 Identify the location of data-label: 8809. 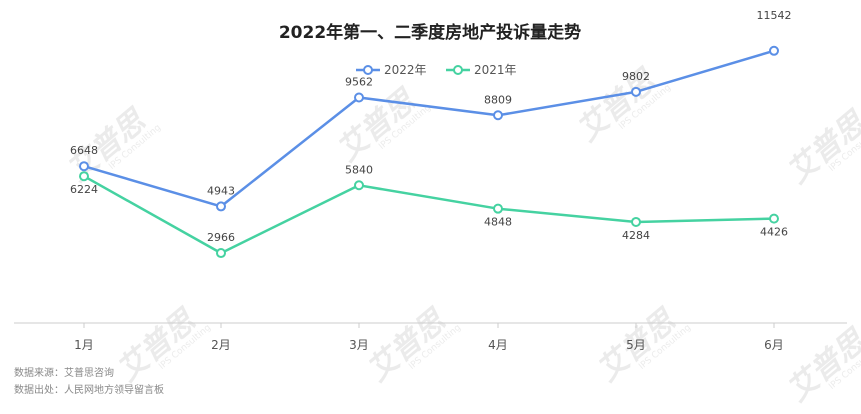
(498, 99).